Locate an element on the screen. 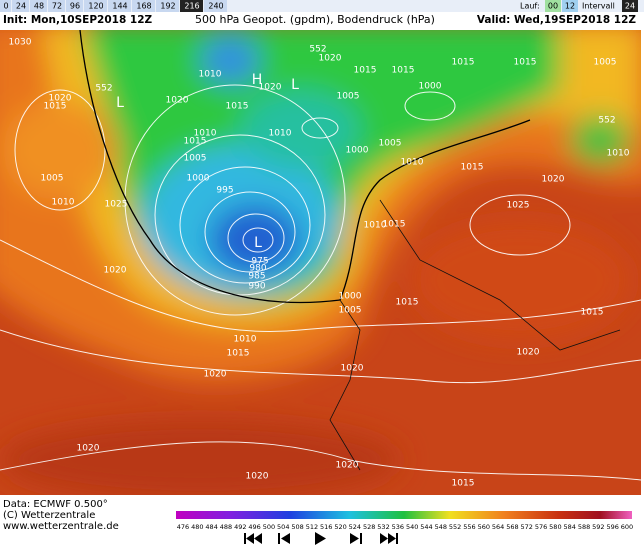 Image resolution: width=644 pixels, height=545 pixels. color-scale-label: 532 is located at coordinates (383, 527).